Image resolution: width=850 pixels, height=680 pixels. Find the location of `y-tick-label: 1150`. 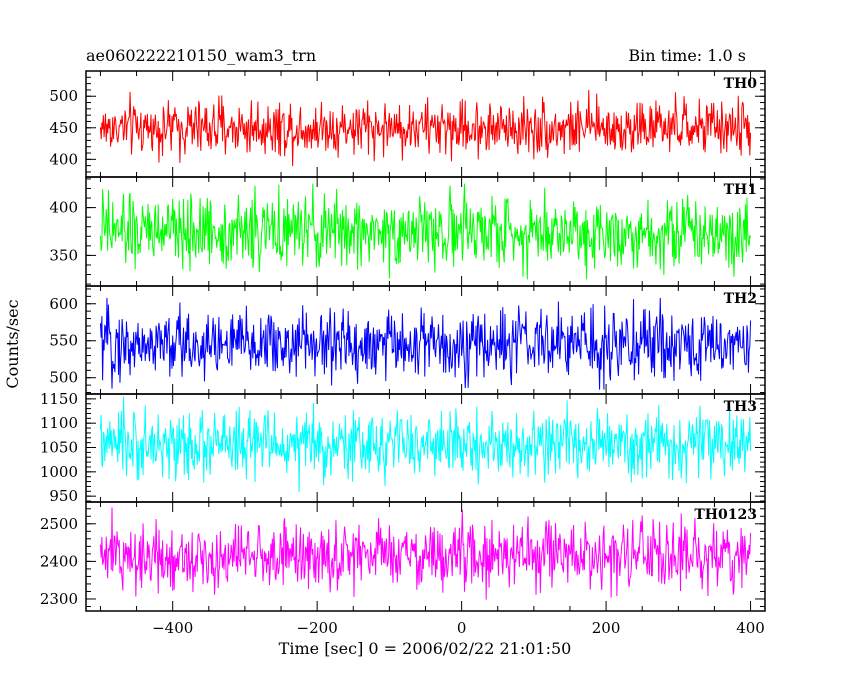

y-tick-label: 1150 is located at coordinates (59, 399).